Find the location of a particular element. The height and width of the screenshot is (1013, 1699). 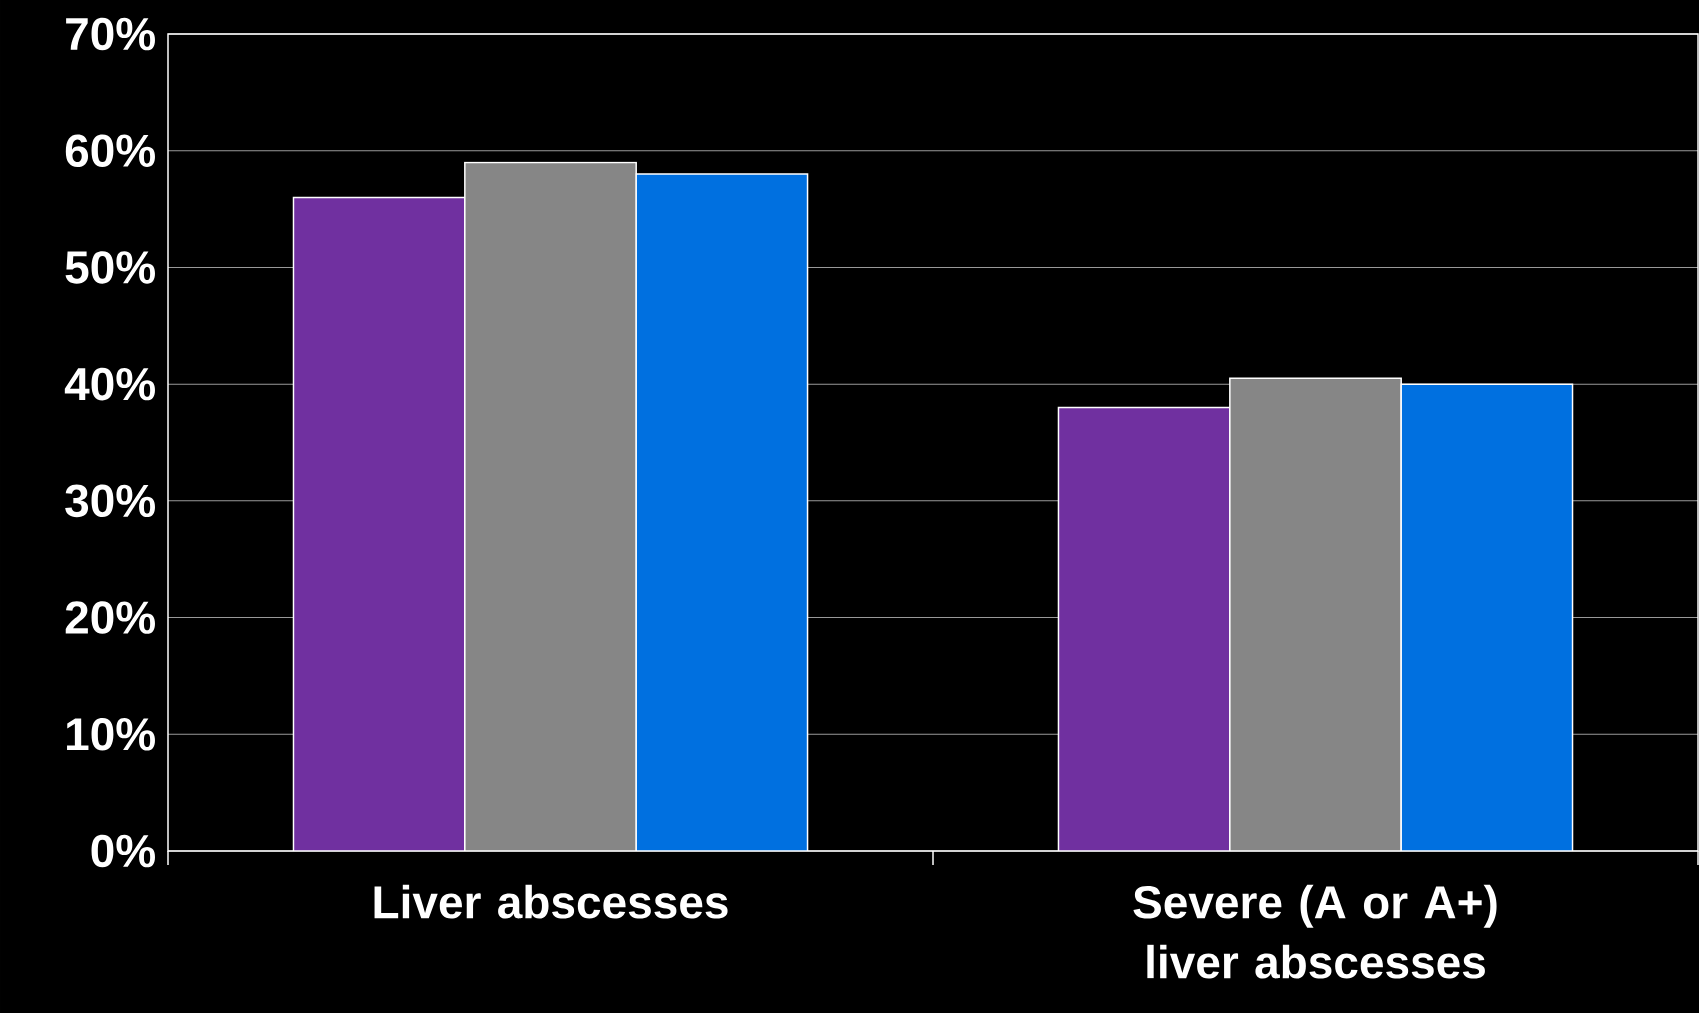

y-tick-label: 20% is located at coordinates (110, 617).